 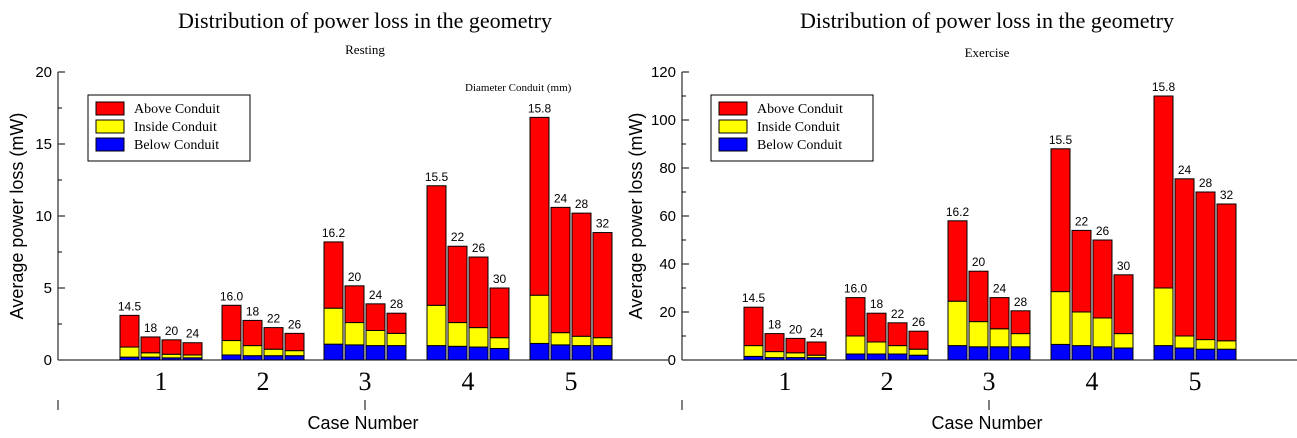 I want to click on y-tick-label: 15, so click(x=43, y=144).